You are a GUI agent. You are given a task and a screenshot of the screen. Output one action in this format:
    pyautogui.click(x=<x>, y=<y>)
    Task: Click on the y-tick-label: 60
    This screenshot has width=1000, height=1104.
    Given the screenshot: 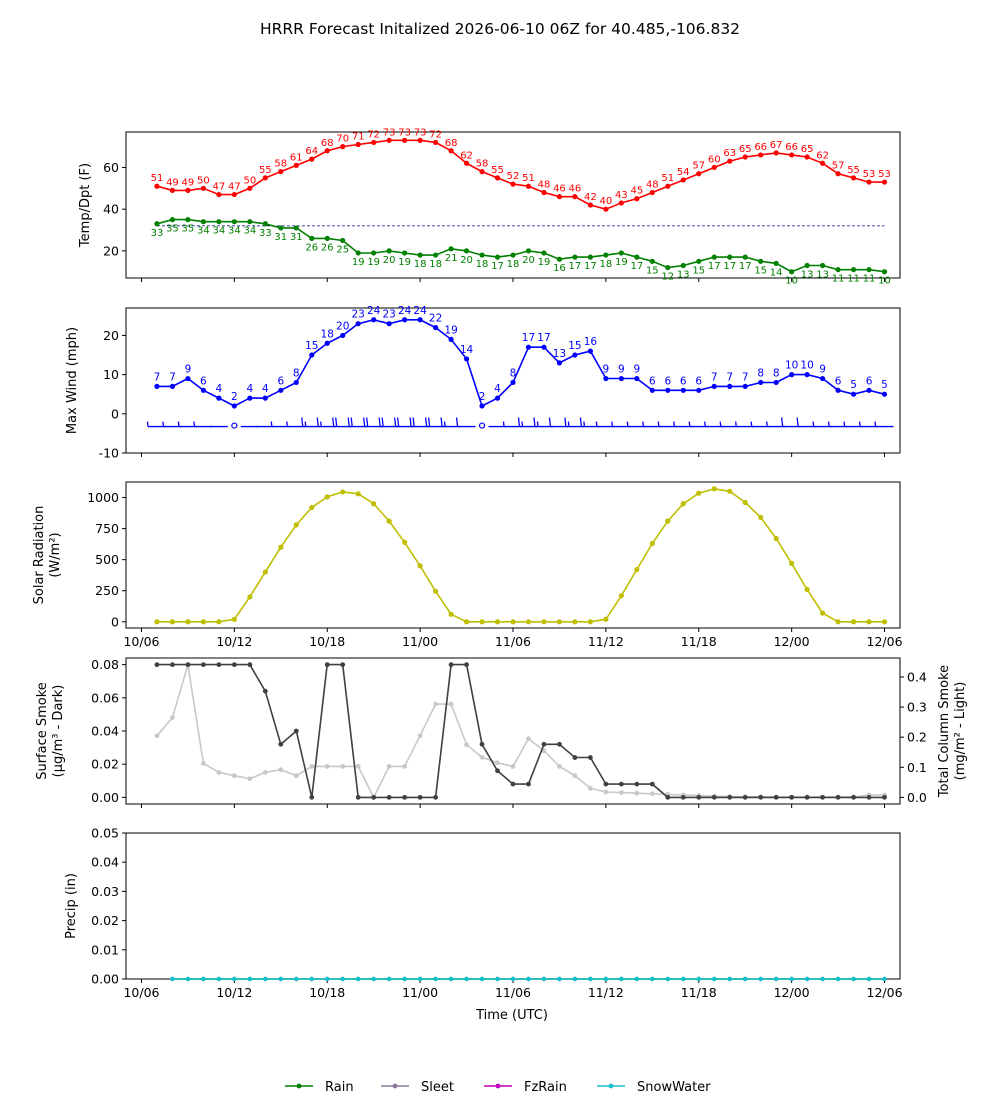 What is the action you would take?
    pyautogui.click(x=111, y=167)
    